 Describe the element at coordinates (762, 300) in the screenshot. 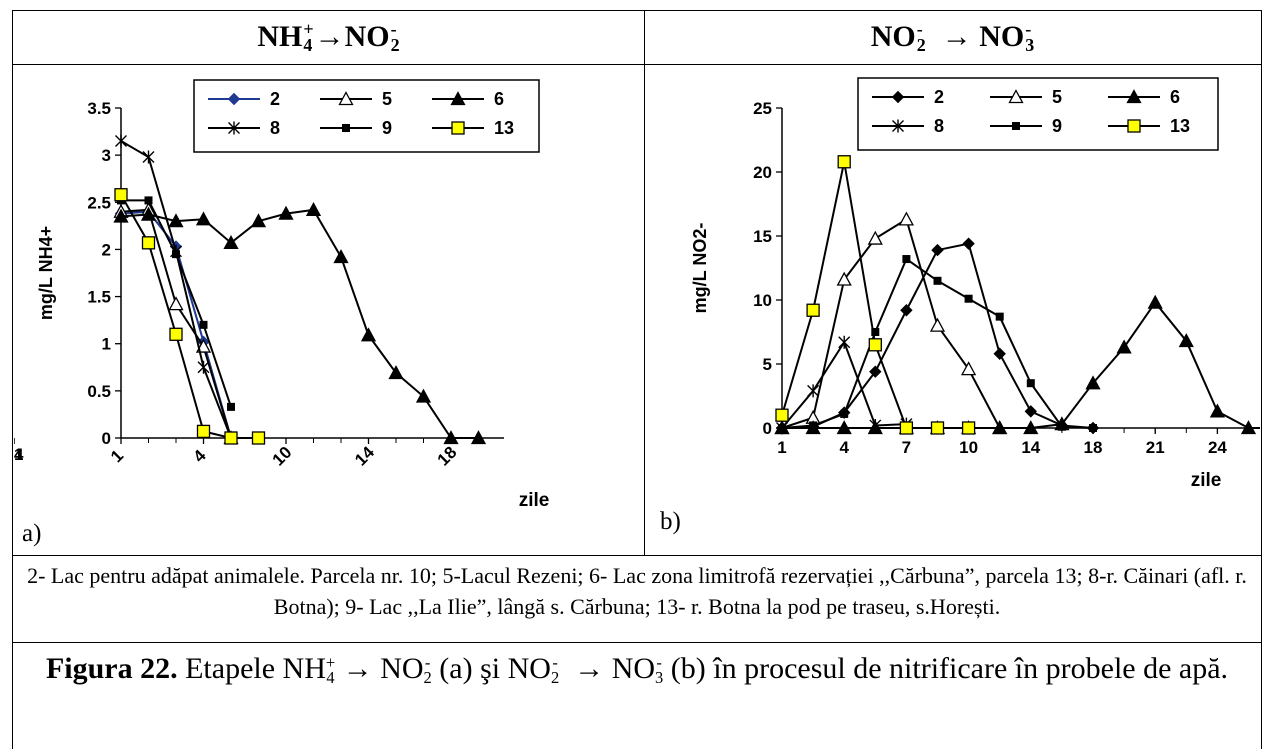

I see `y-tick-label: 10` at that location.